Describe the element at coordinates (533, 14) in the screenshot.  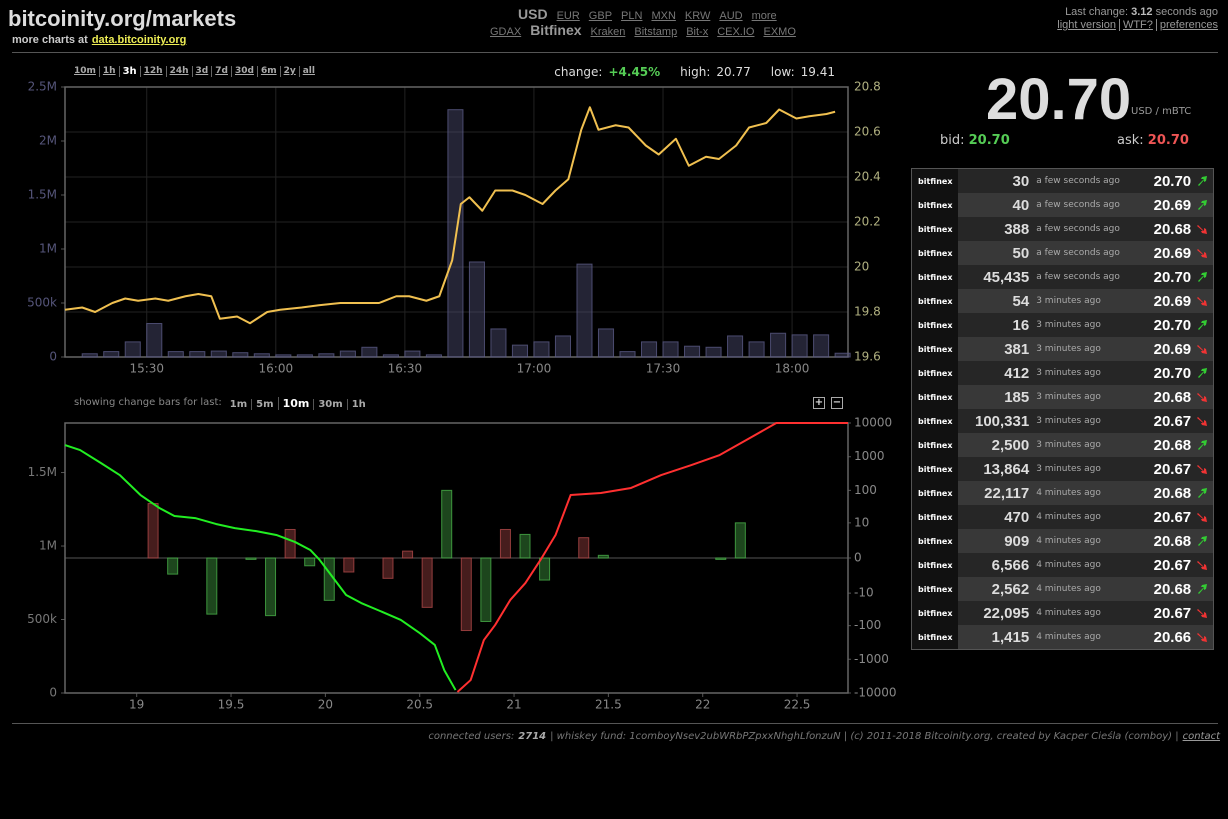
I see `currency-link: USD` at that location.